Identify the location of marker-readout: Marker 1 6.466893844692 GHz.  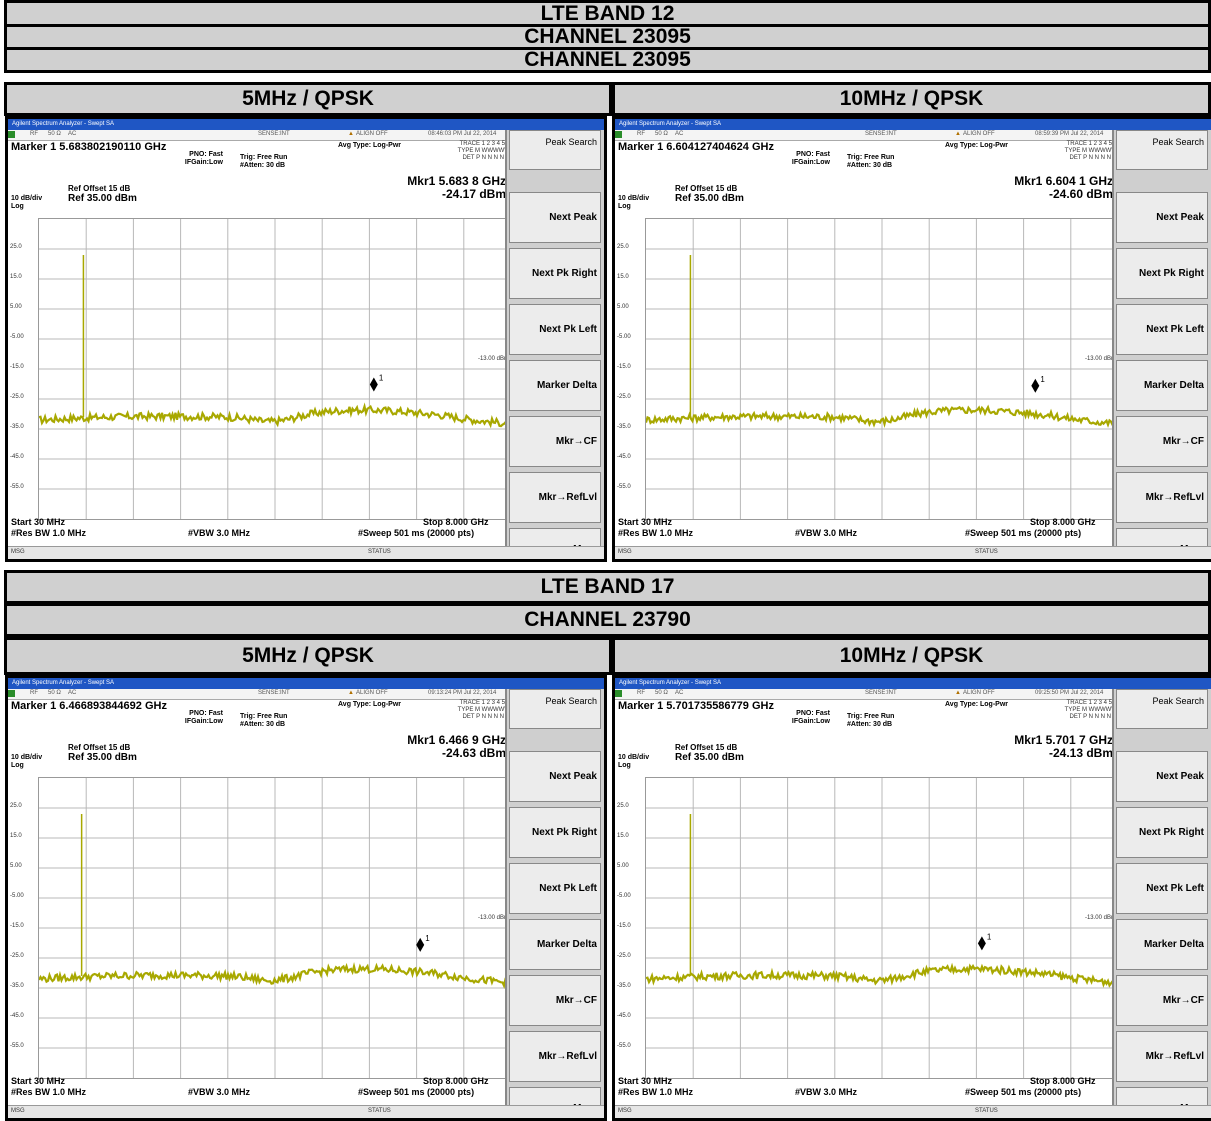
(89, 706).